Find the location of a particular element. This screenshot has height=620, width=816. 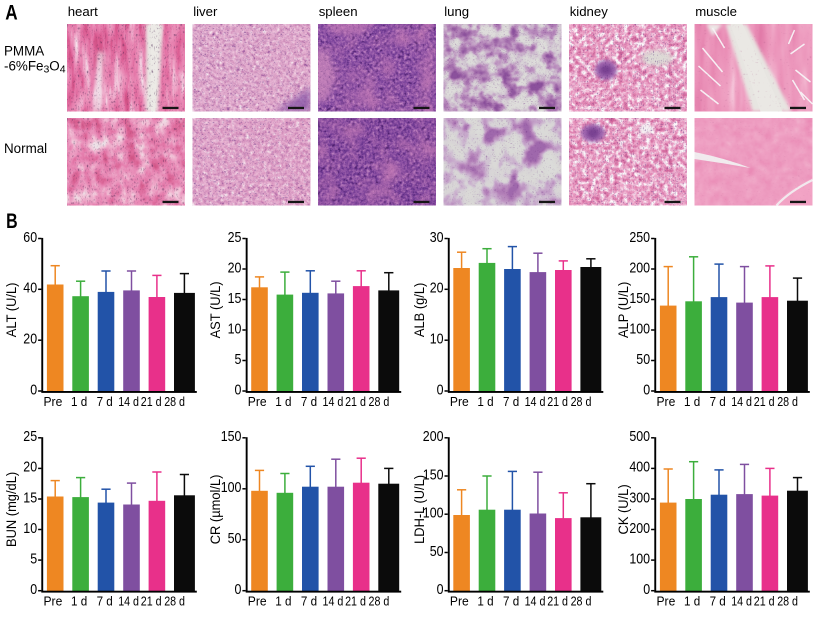

svg-text: 30 is located at coordinates (437, 238).